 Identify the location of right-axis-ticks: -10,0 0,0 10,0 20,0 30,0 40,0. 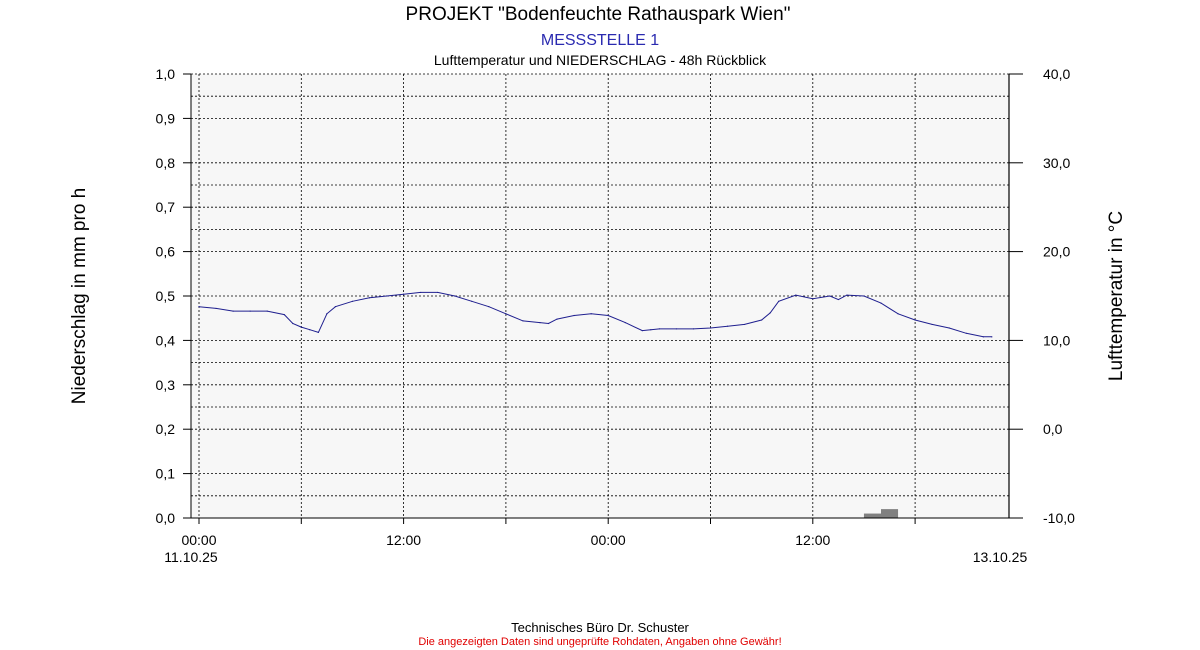
(1042, 296).